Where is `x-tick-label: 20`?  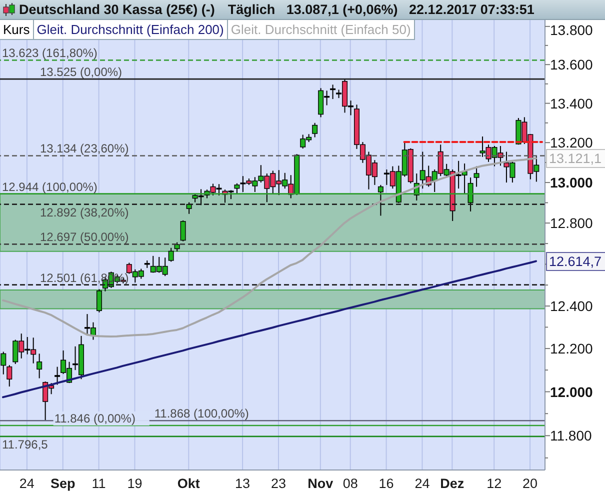
x-tick-label: 20 is located at coordinates (530, 483).